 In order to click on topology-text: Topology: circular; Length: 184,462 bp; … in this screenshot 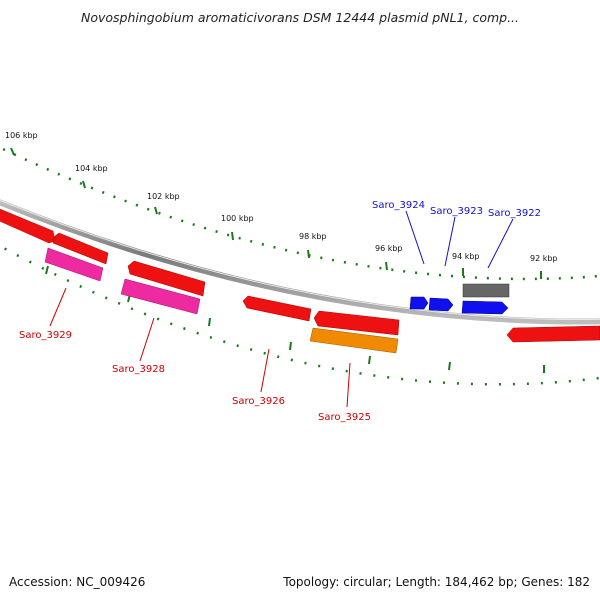, I will do `click(436, 582)`.